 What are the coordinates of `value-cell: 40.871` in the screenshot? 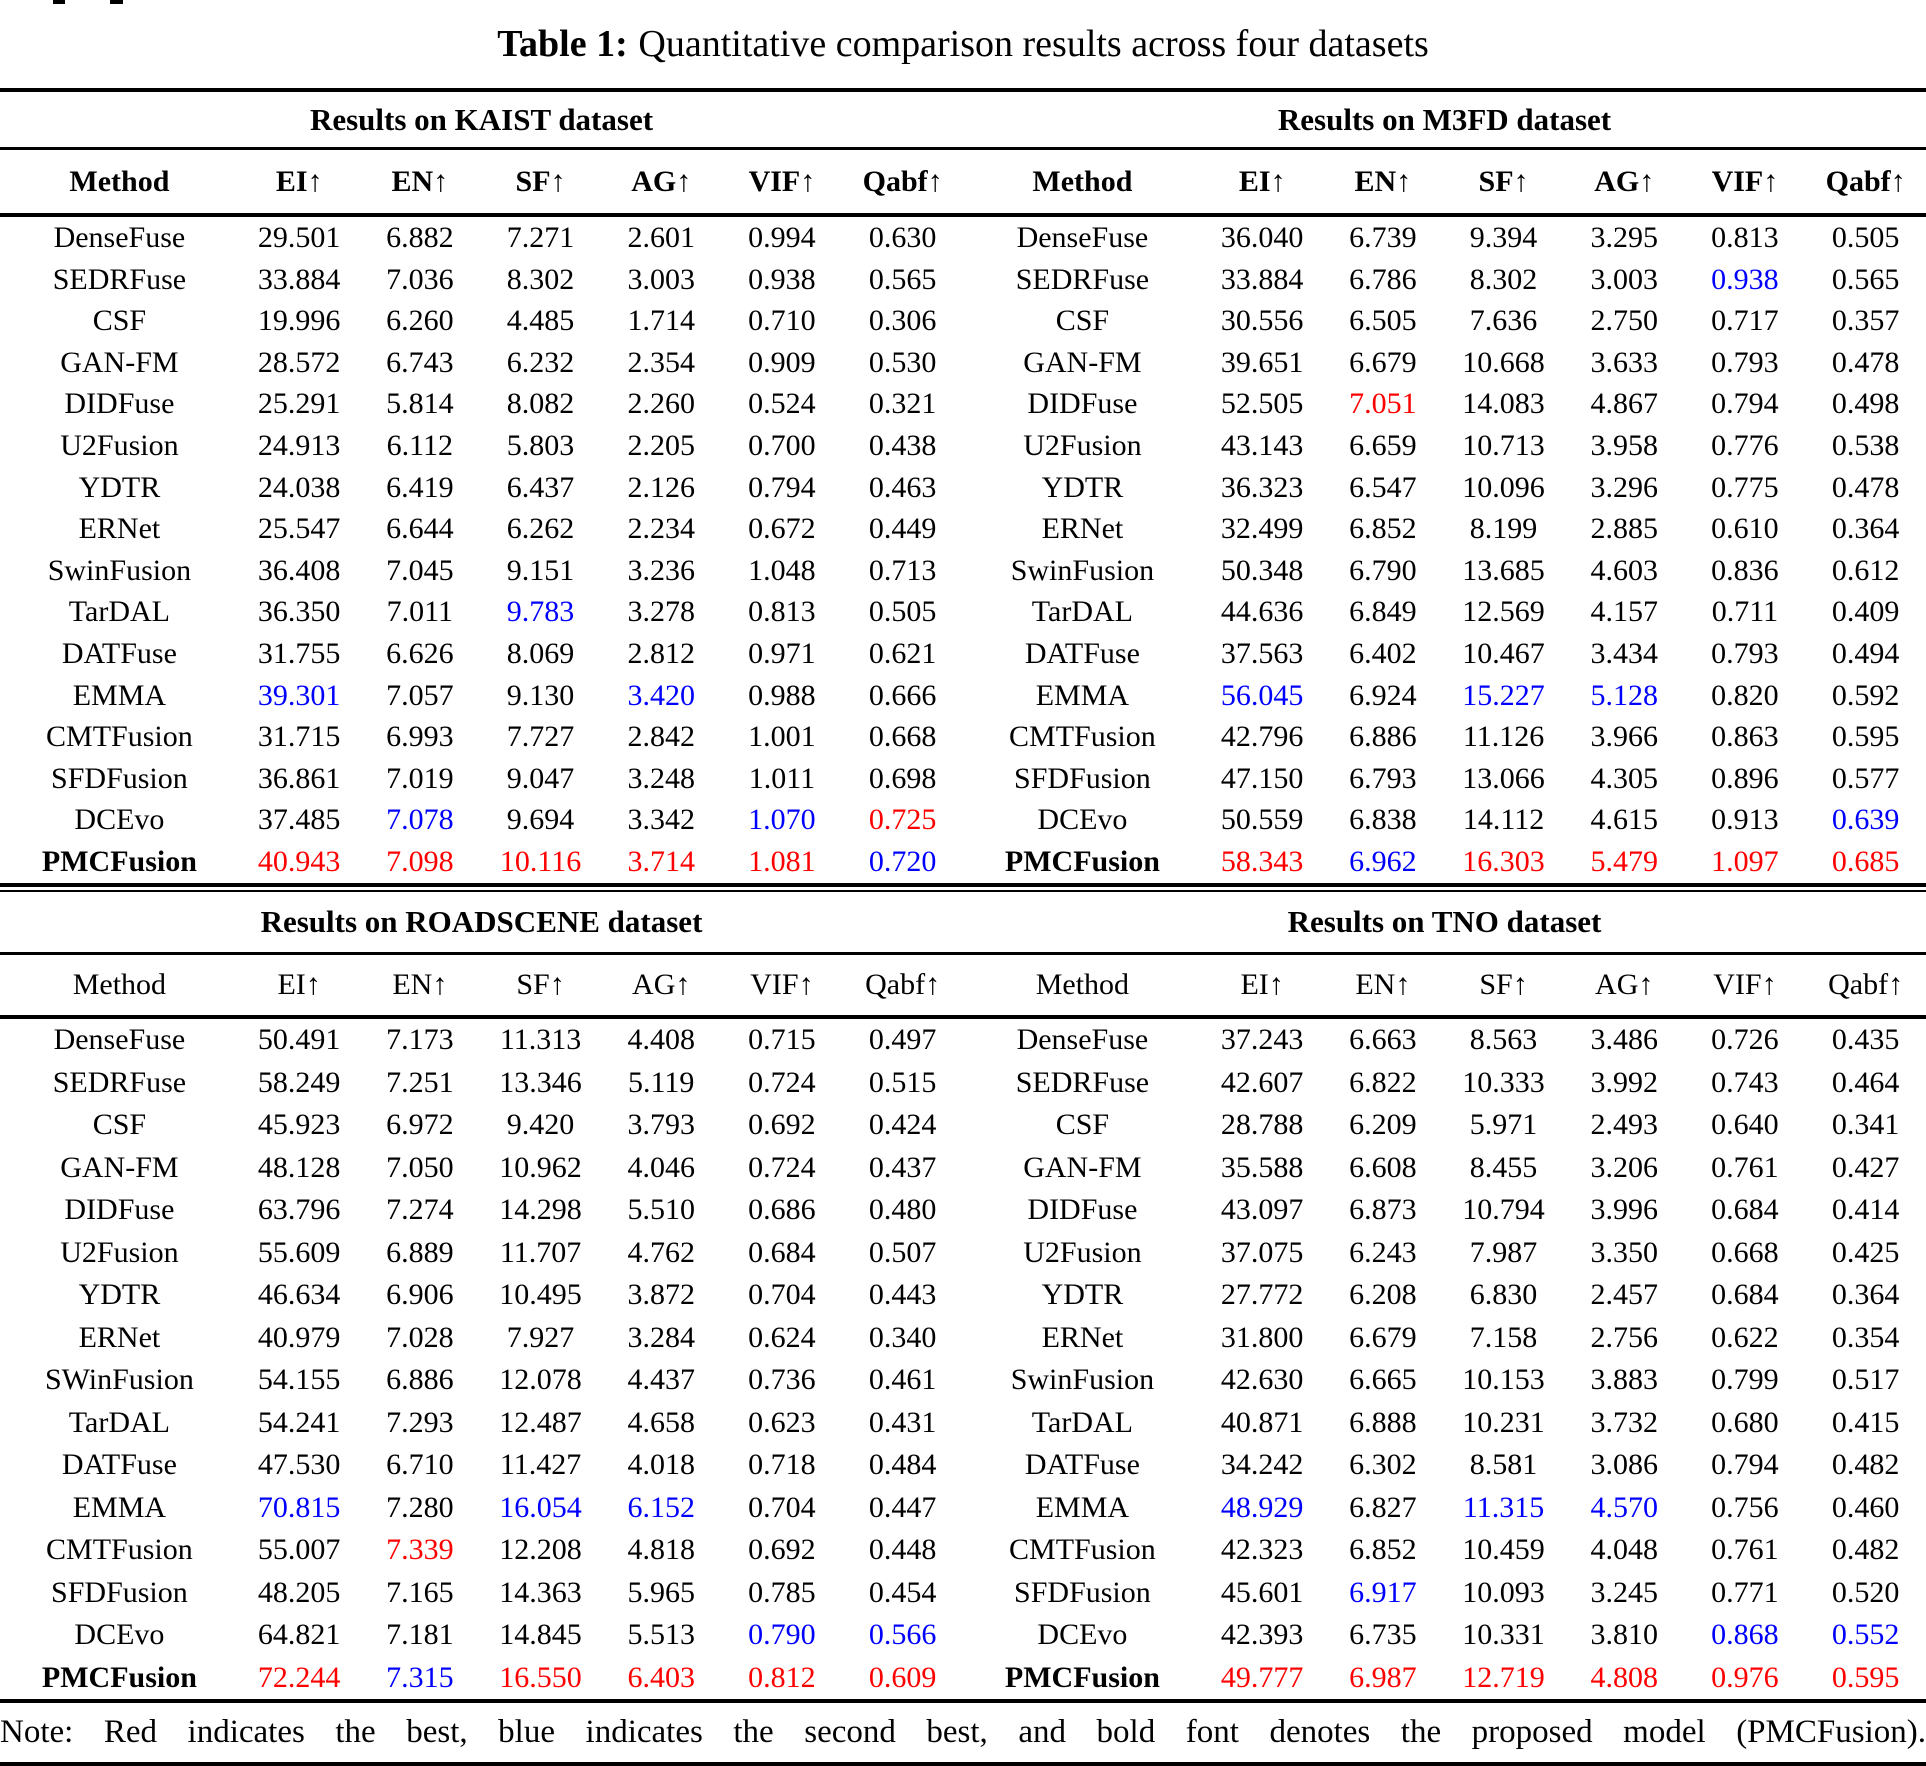 It's located at (1262, 1422).